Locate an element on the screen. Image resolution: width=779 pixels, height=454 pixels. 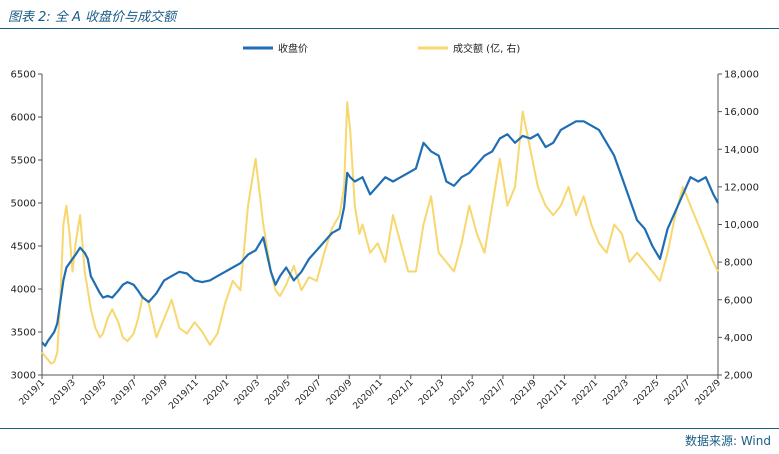
x-tick-label: 2021/7 is located at coordinates (493, 392).